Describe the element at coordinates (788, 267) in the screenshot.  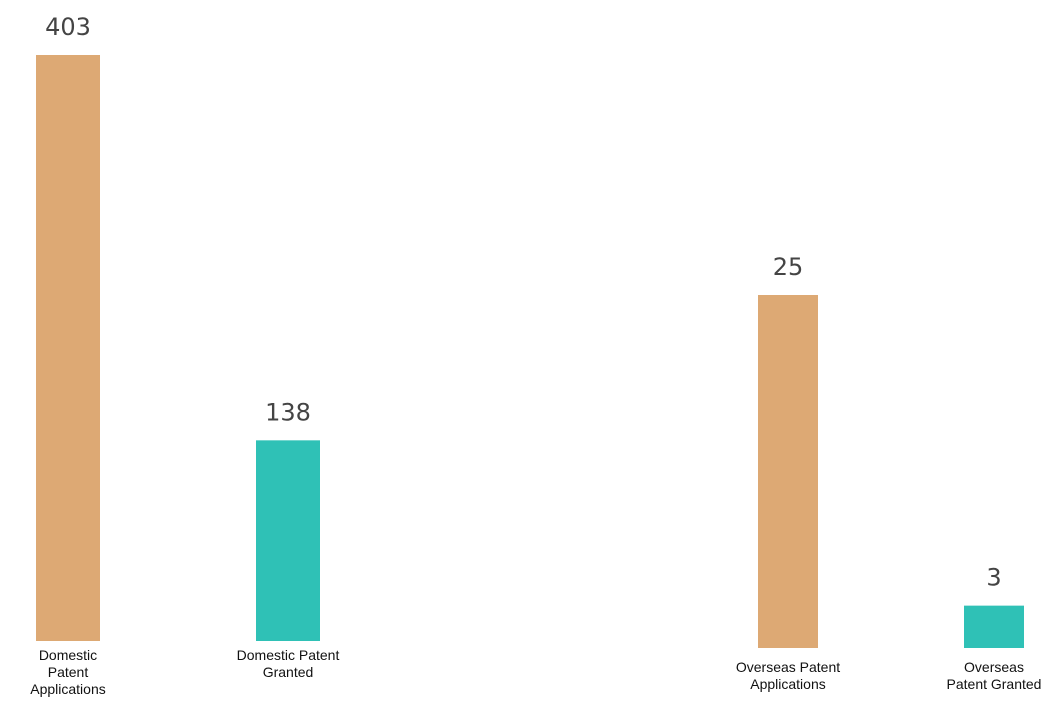
I see `data-label: 25` at that location.